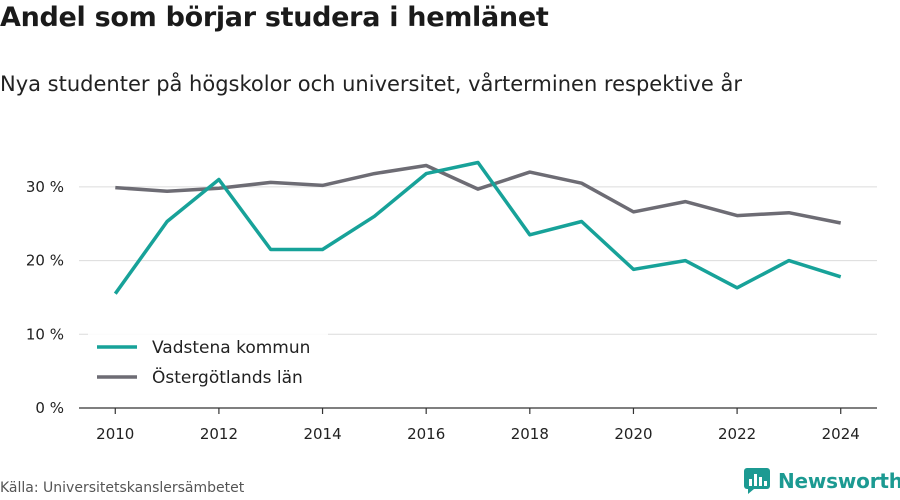  Describe the element at coordinates (737, 434) in the screenshot. I see `x-tick-label: 2022` at that location.